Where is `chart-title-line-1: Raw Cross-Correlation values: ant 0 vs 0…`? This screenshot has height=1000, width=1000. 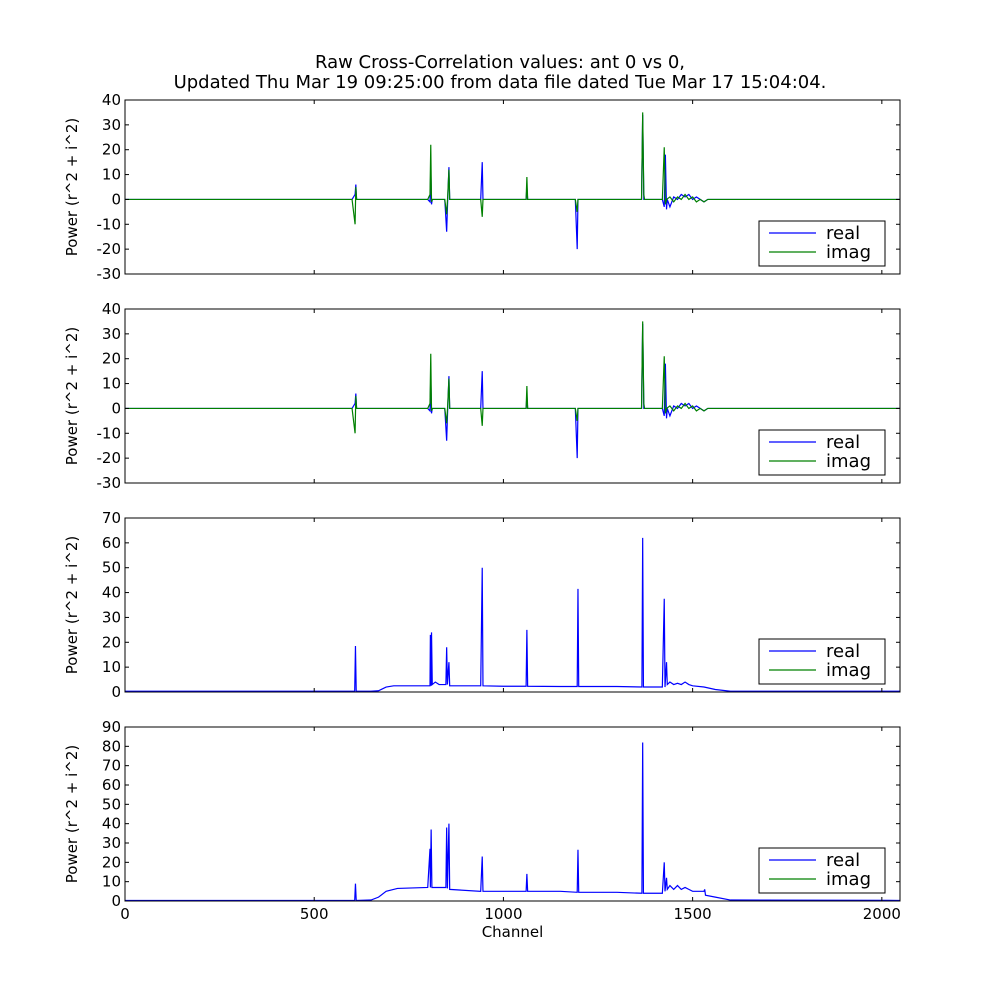
chart-title-line-1: Raw Cross-Correlation values: ant 0 vs 0… is located at coordinates (500, 62).